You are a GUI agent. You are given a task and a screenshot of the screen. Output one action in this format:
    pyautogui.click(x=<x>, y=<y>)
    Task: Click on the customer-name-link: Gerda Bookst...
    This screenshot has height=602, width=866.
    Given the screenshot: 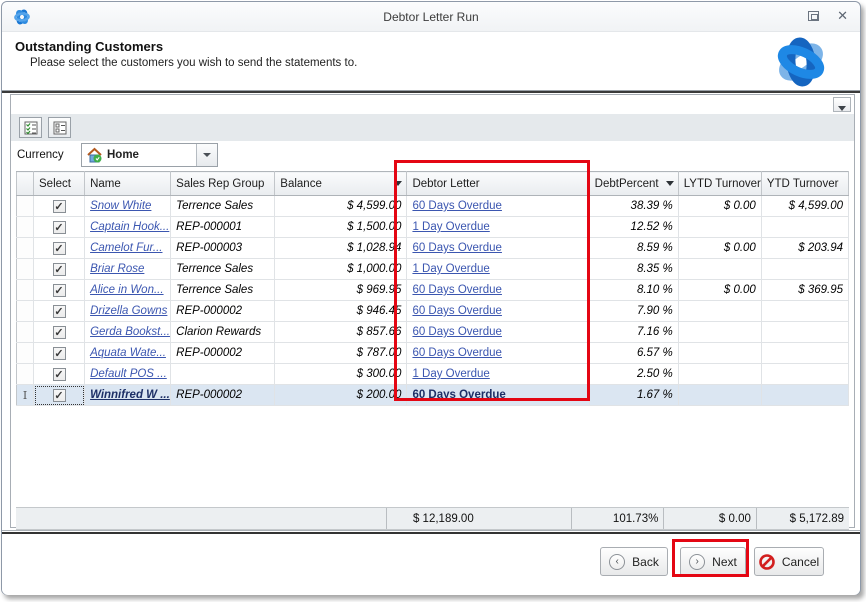 What is the action you would take?
    pyautogui.click(x=130, y=332)
    